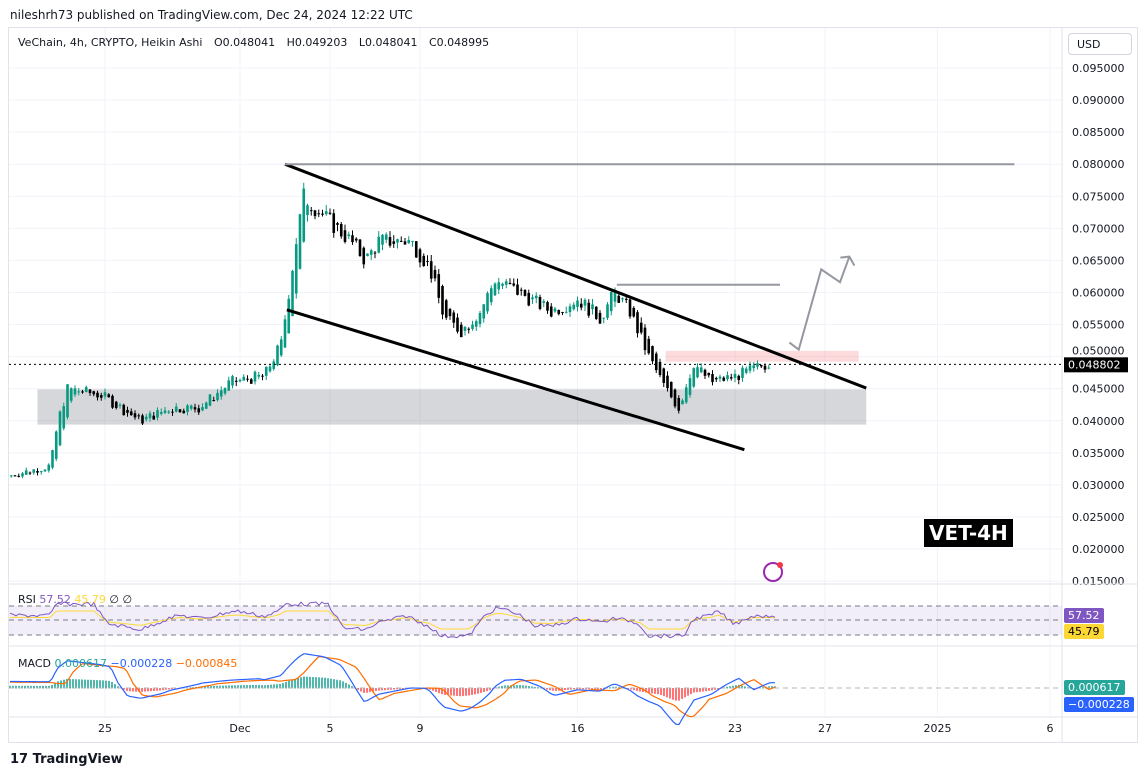  What do you see at coordinates (1098, 350) in the screenshot?
I see `y-tick-label: 0.050000` at bounding box center [1098, 350].